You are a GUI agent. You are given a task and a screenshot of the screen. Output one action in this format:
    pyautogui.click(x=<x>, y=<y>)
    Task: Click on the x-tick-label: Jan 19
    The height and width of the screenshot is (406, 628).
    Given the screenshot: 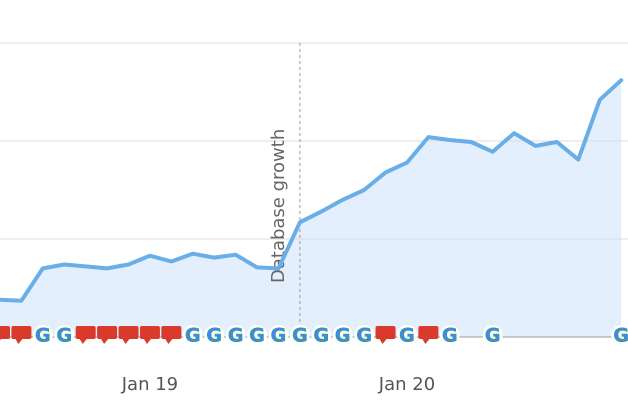 What is the action you would take?
    pyautogui.click(x=149, y=384)
    